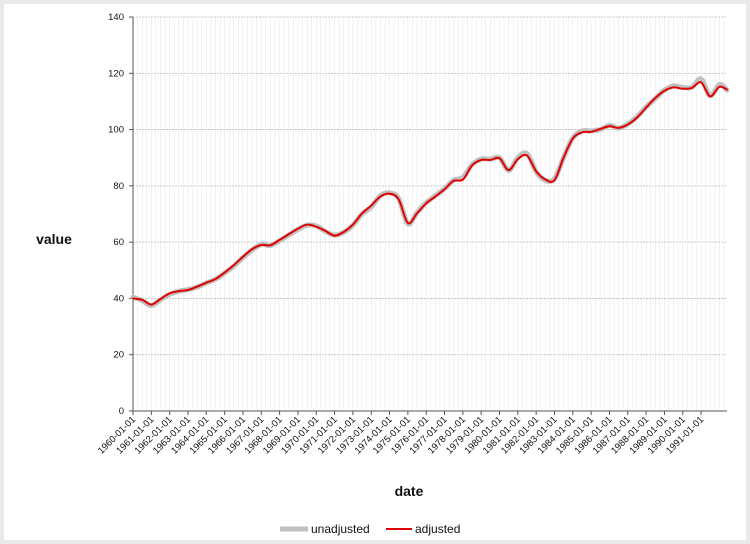 Image resolution: width=750 pixels, height=544 pixels. I want to click on legend: unadjusted adjusted, so click(370, 529).